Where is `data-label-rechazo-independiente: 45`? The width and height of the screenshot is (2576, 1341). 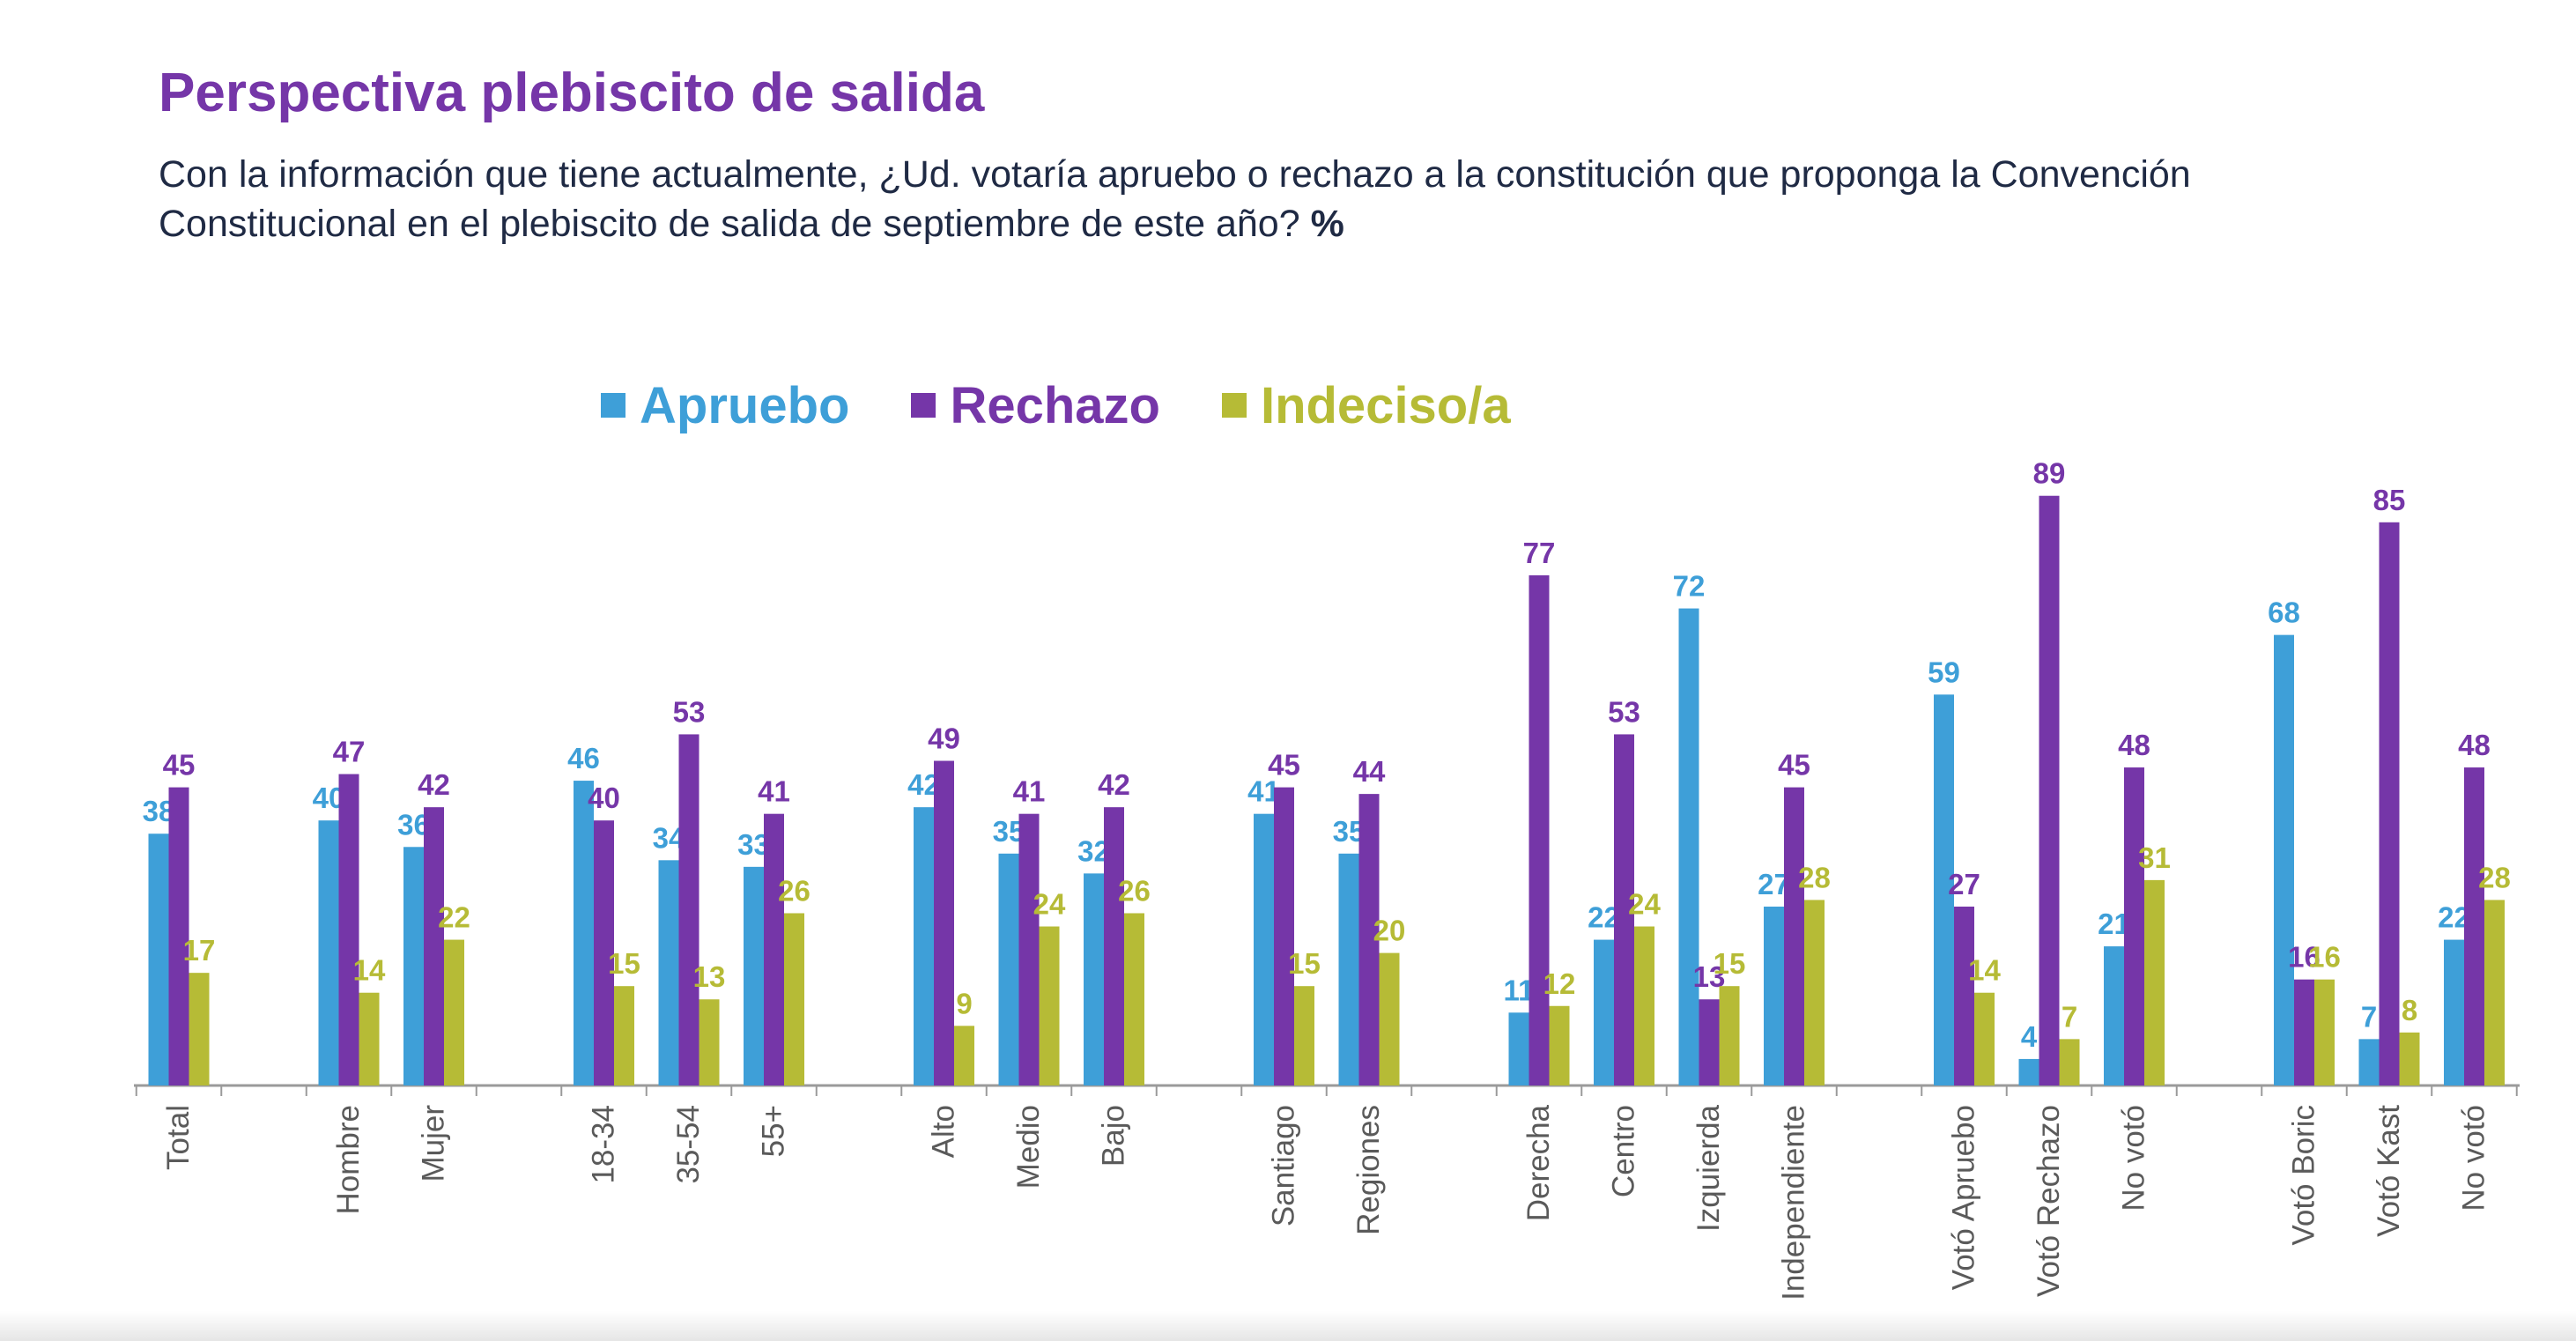
data-label-rechazo-independiente: 45 is located at coordinates (1794, 765).